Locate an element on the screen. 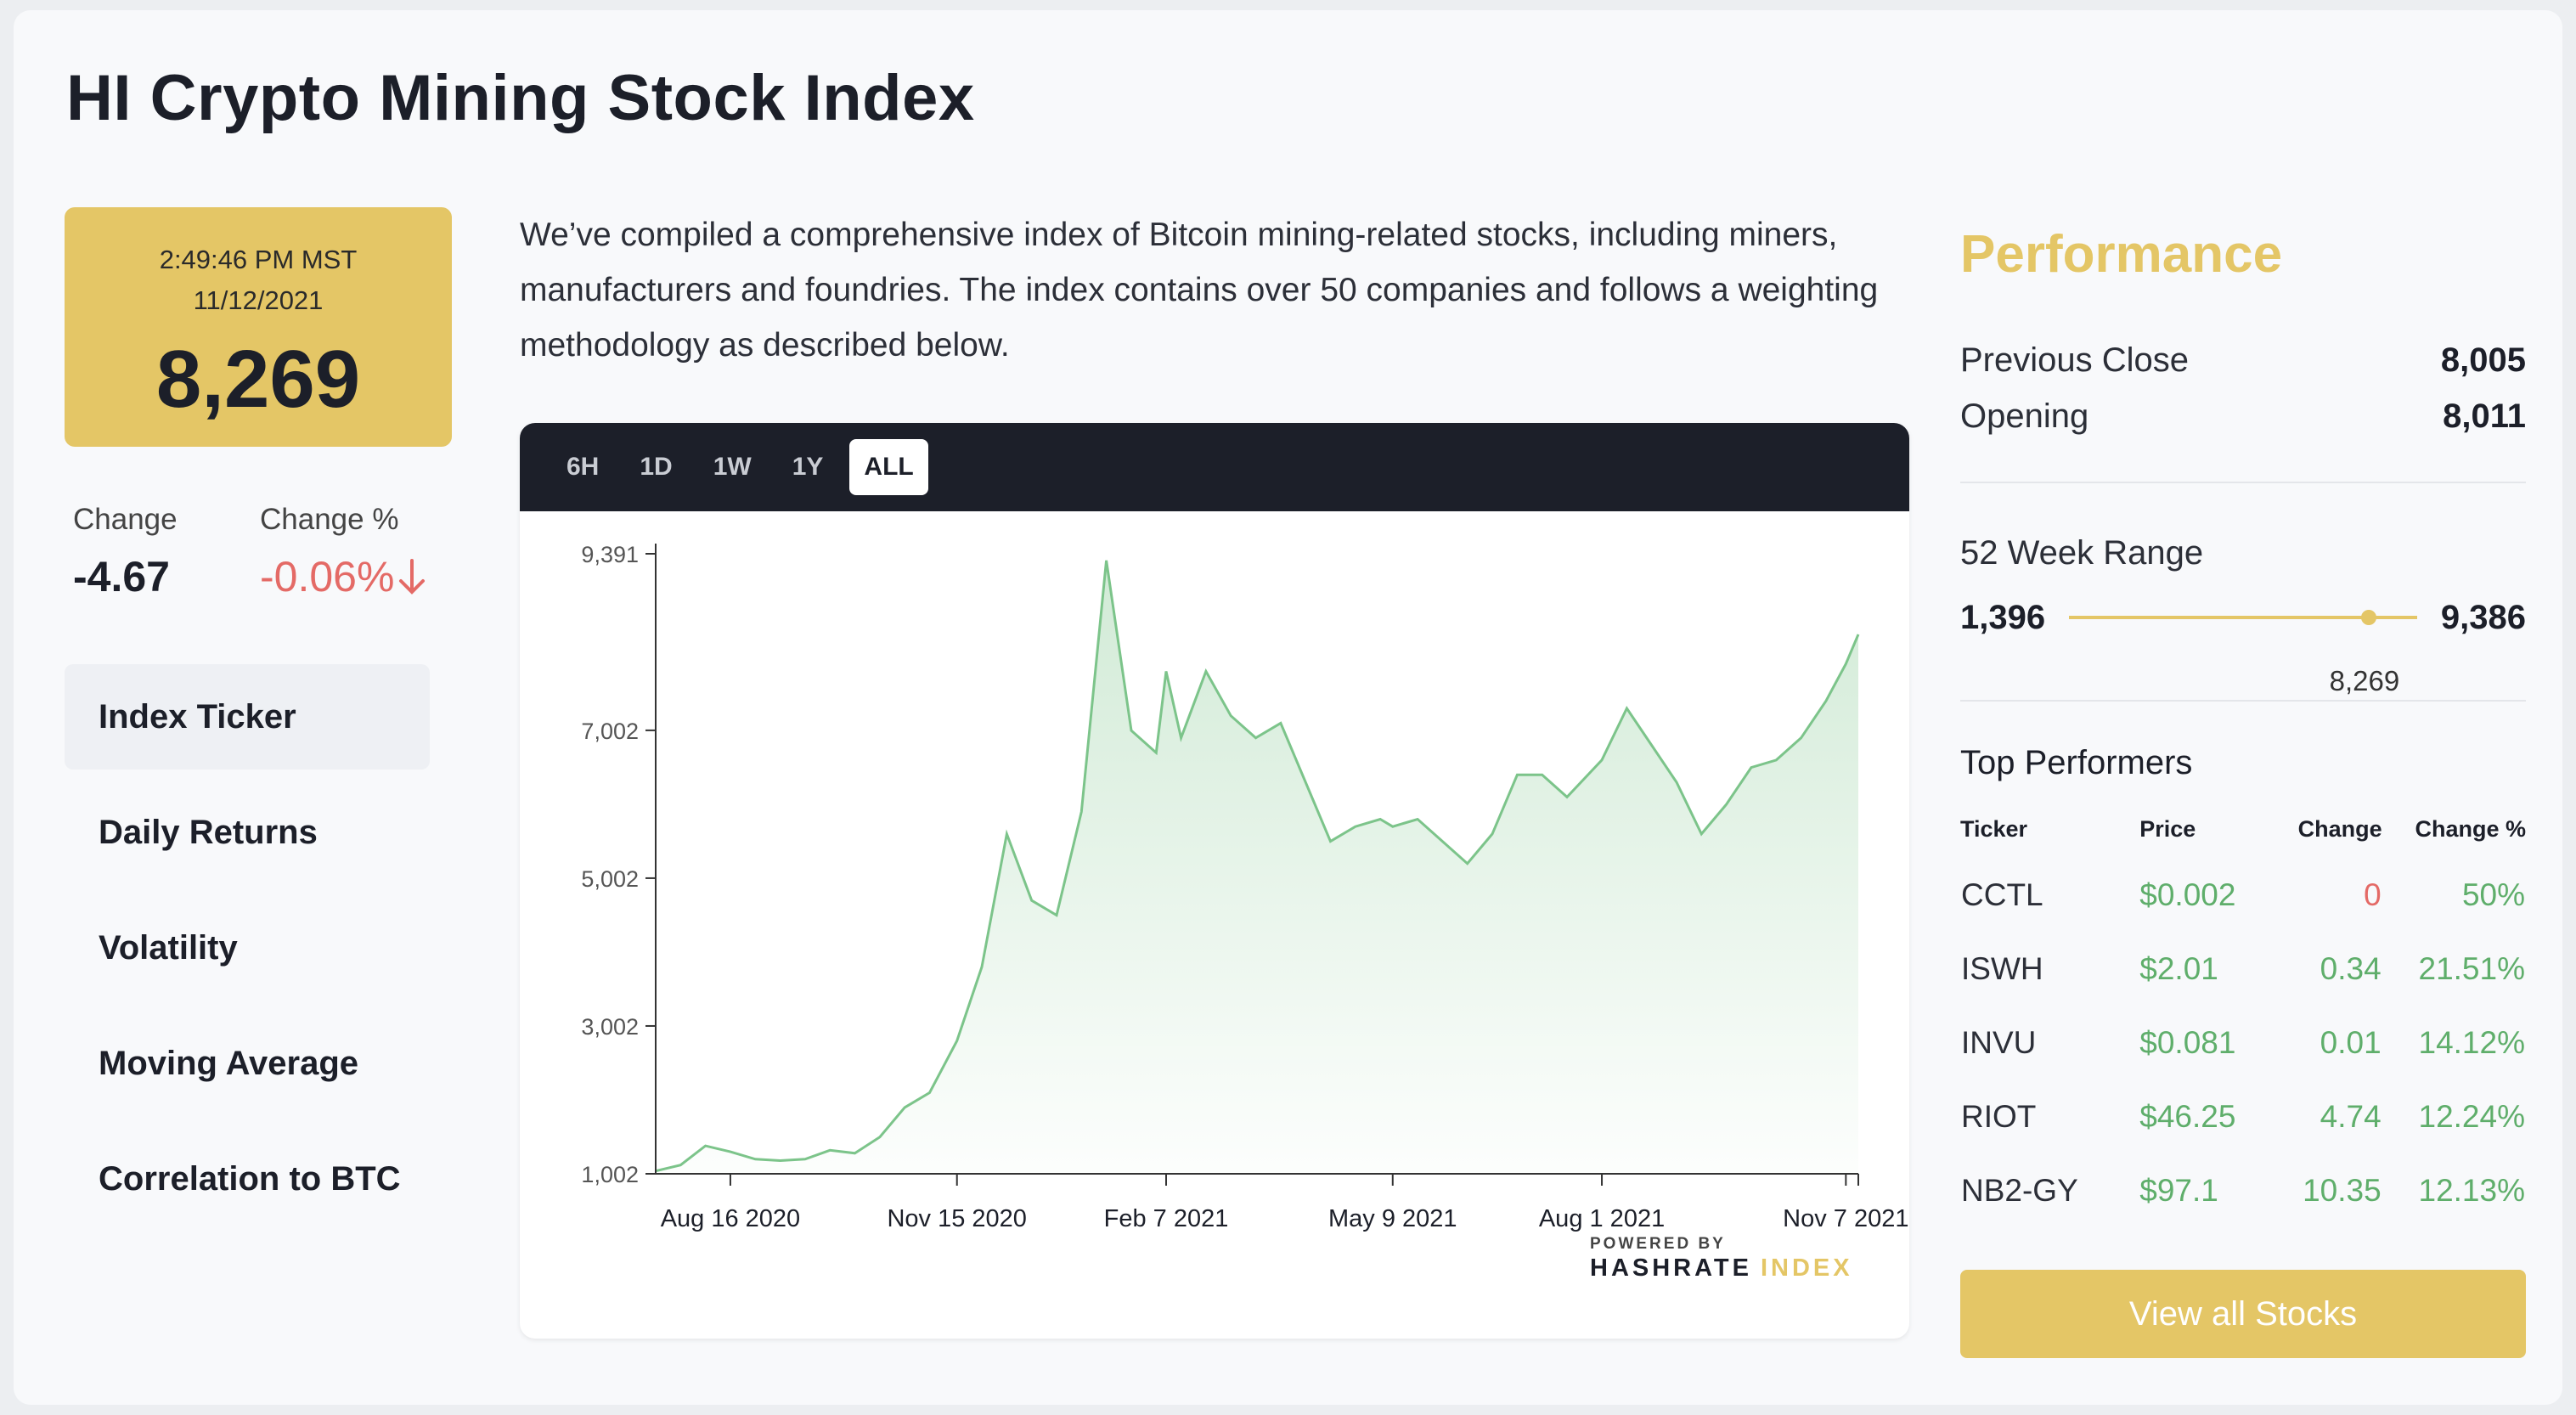  performance-title: Performance is located at coordinates (2121, 255).